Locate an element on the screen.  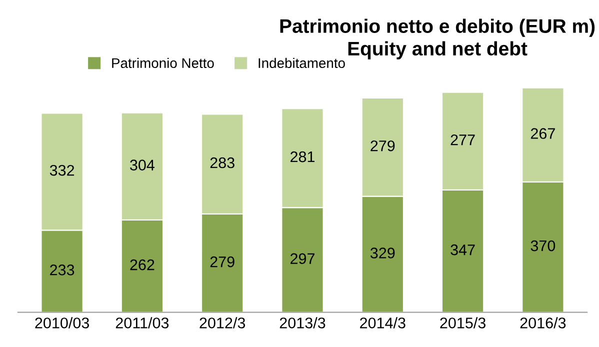
x-tick-label: 2012/3 is located at coordinates (223, 322).